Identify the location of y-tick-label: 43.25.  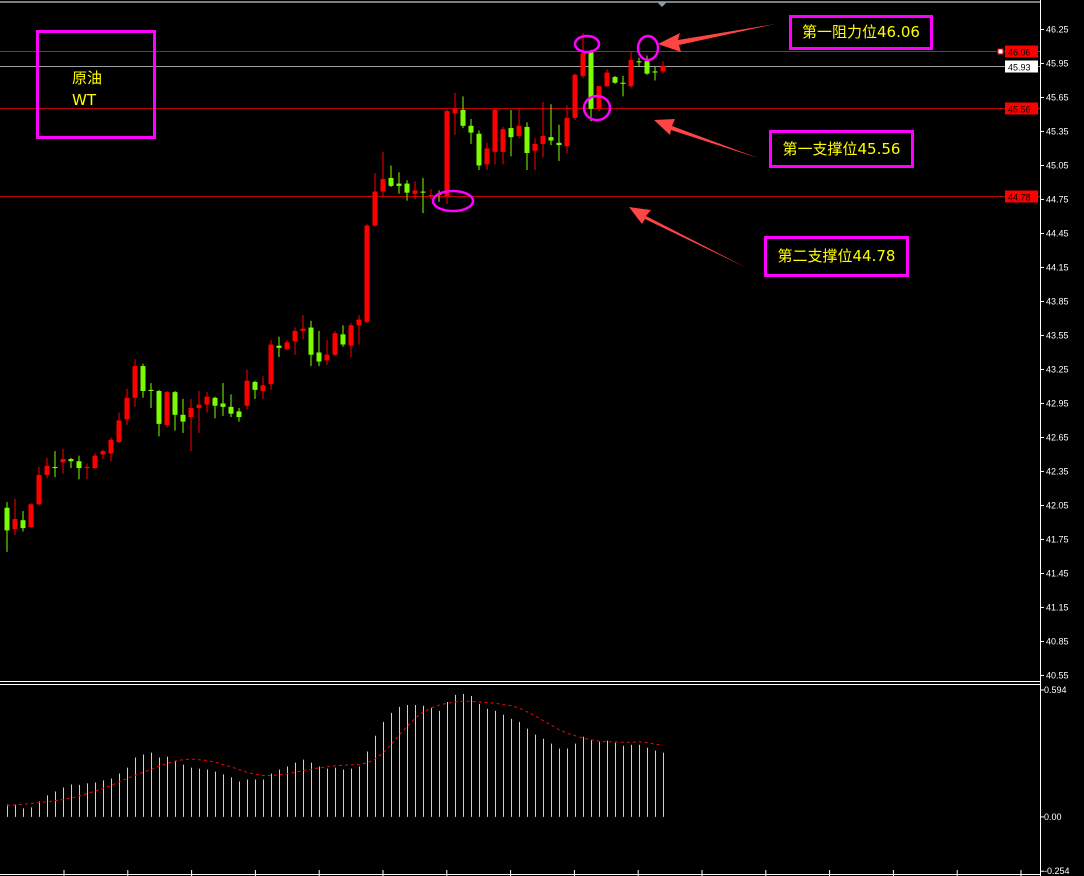
(1057, 369).